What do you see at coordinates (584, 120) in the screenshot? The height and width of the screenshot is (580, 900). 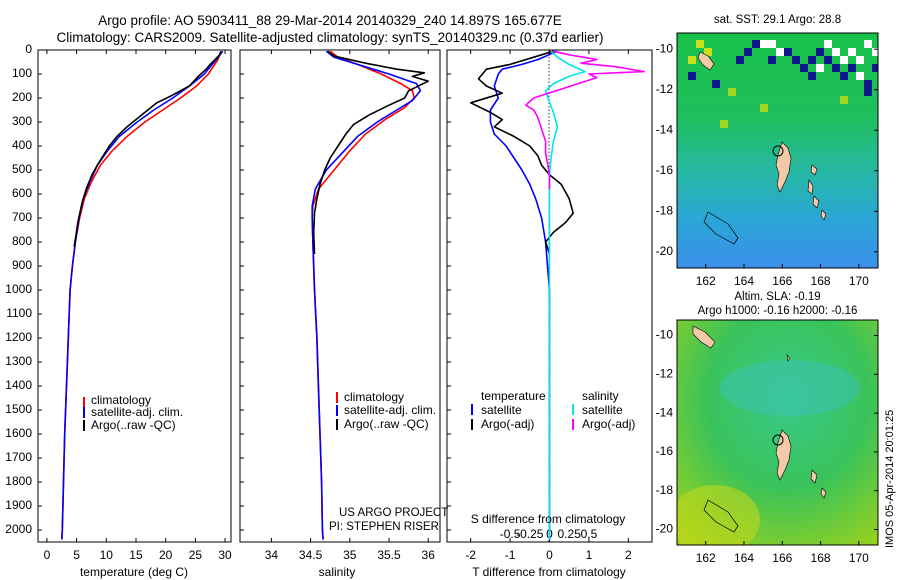 I see `series-line-salinity-argo-adj-` at bounding box center [584, 120].